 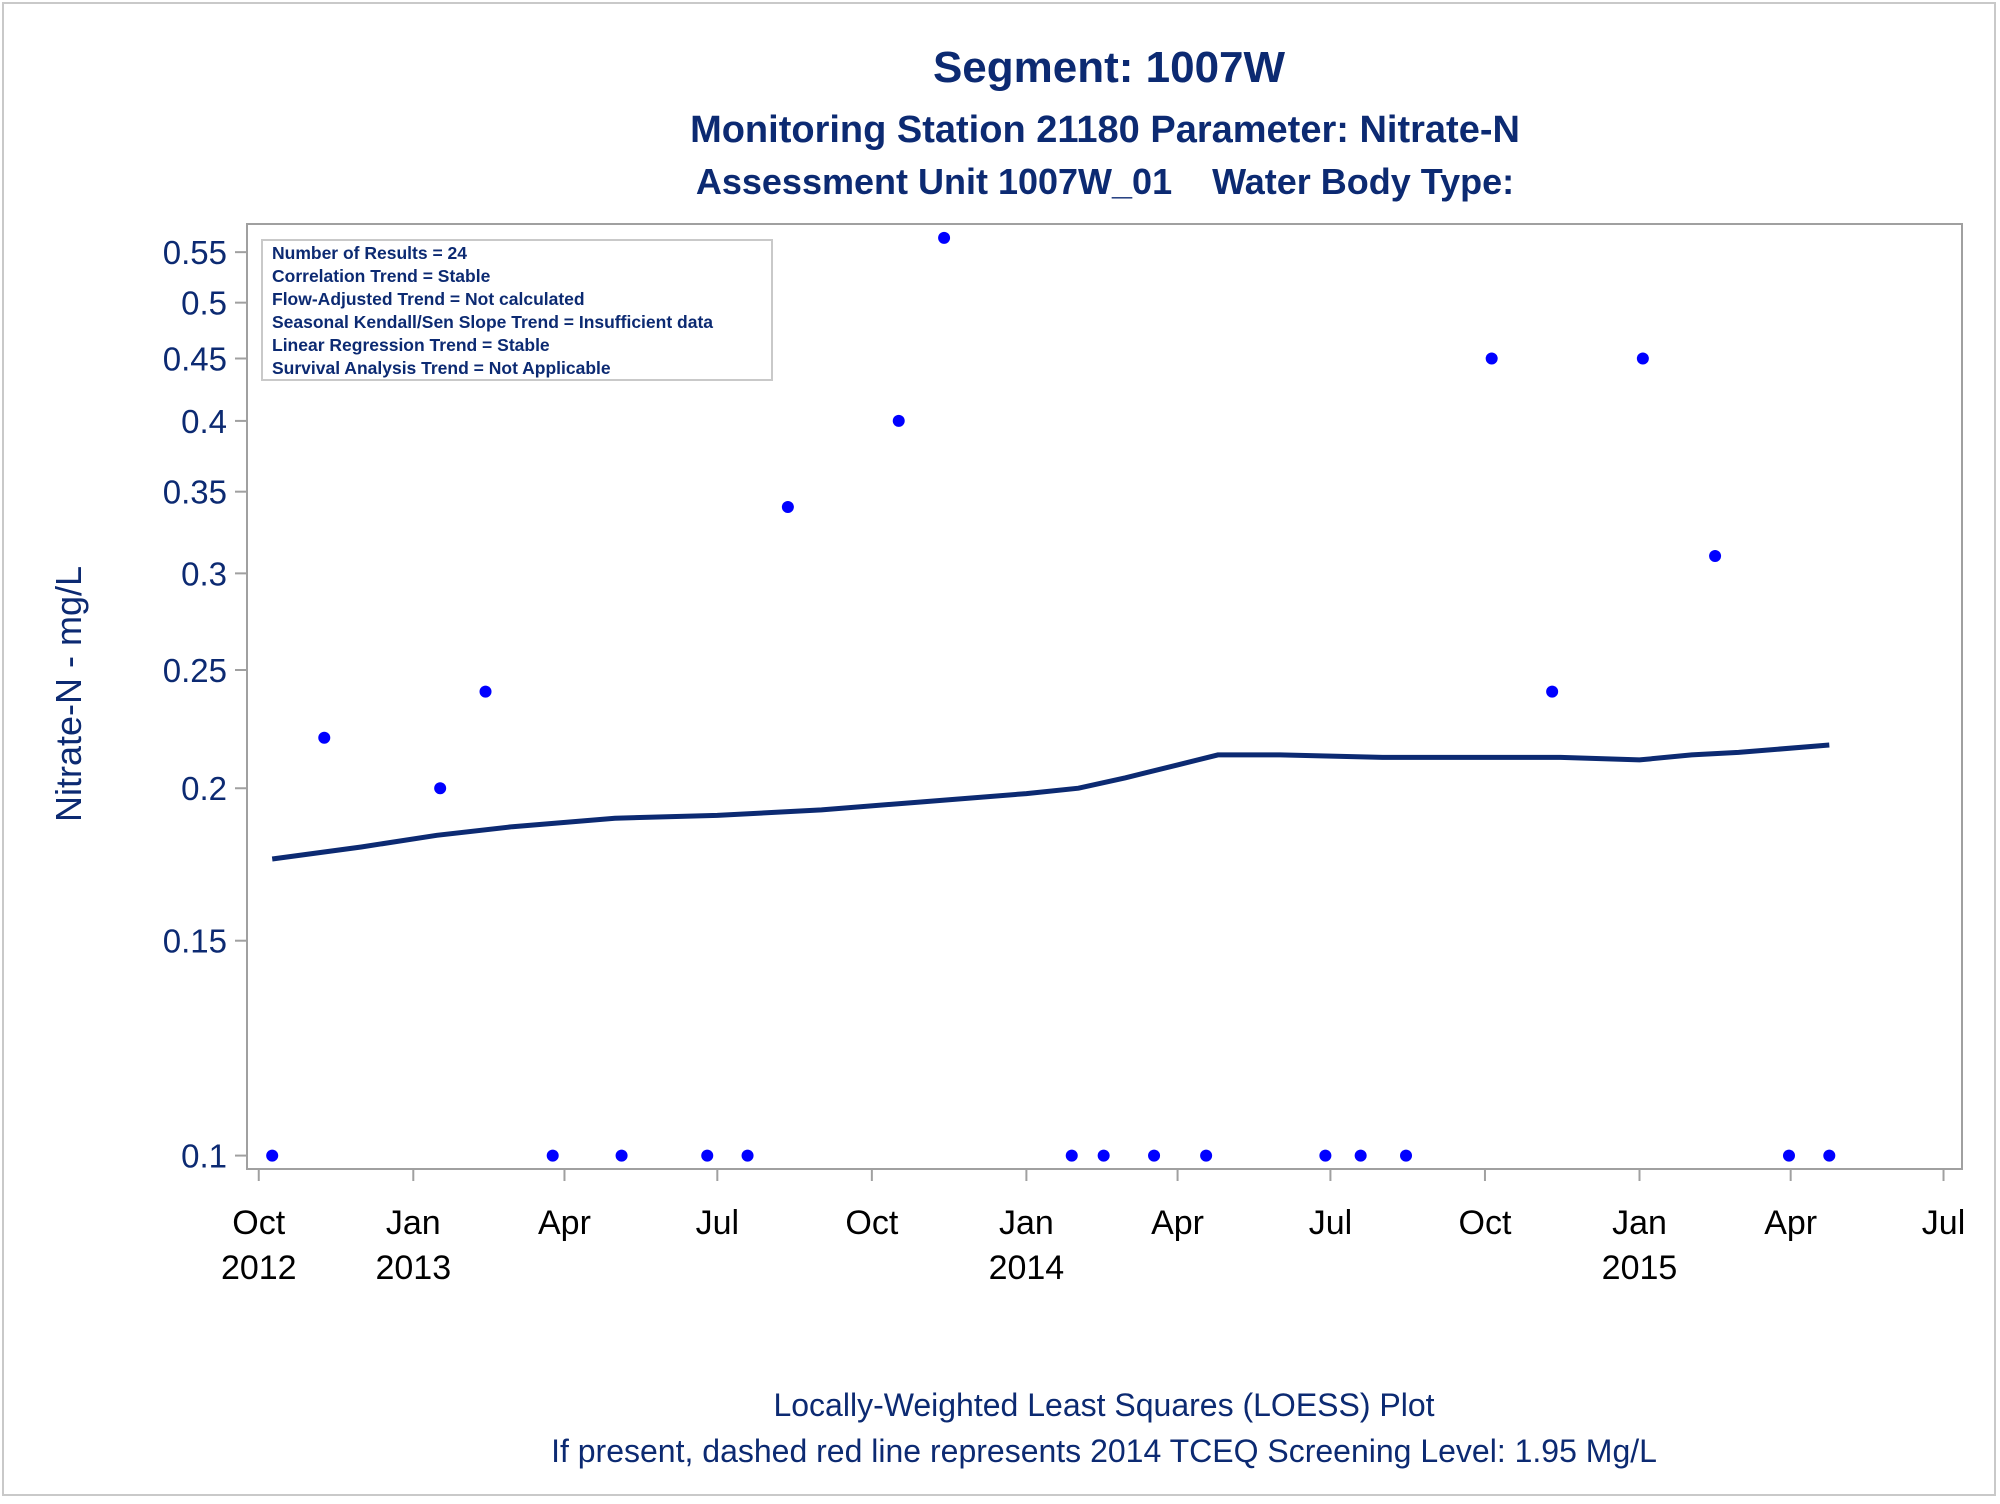 What do you see at coordinates (1027, 1268) in the screenshot?
I see `x-tick-year-label: 2014` at bounding box center [1027, 1268].